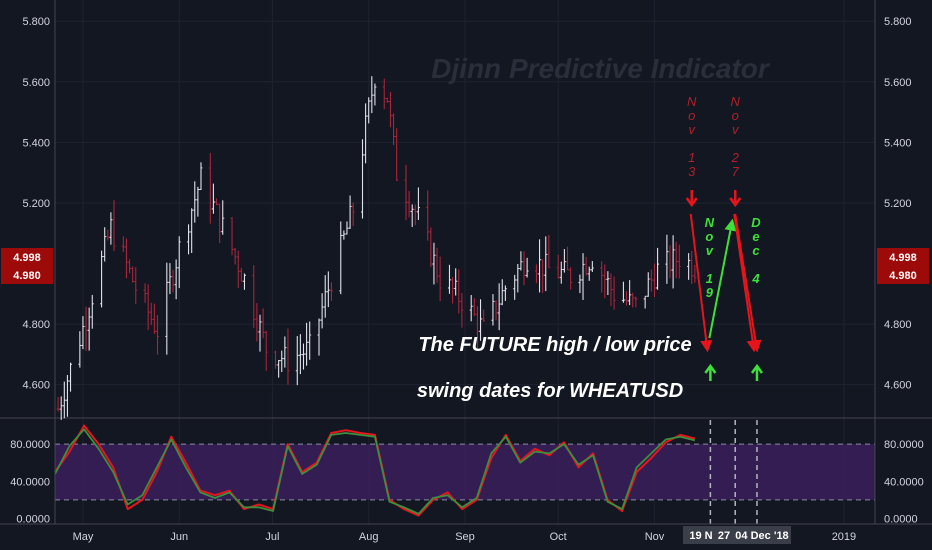 This screenshot has width=932, height=550. What do you see at coordinates (30, 445) in the screenshot?
I see `osc-tick-label-left: 80.0000` at bounding box center [30, 445].